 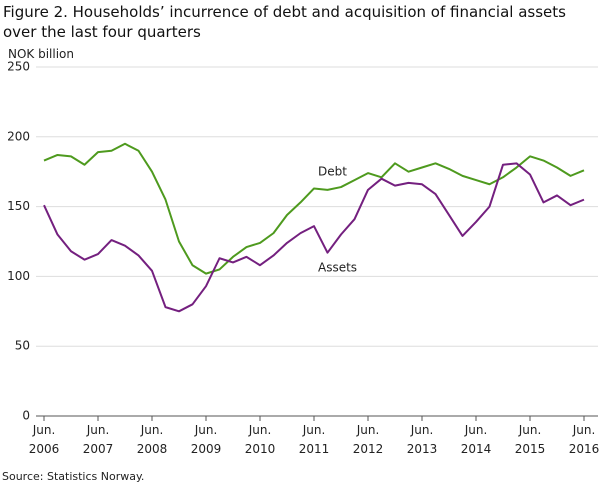 I want to click on y-tick-label: 100, so click(x=18, y=276).